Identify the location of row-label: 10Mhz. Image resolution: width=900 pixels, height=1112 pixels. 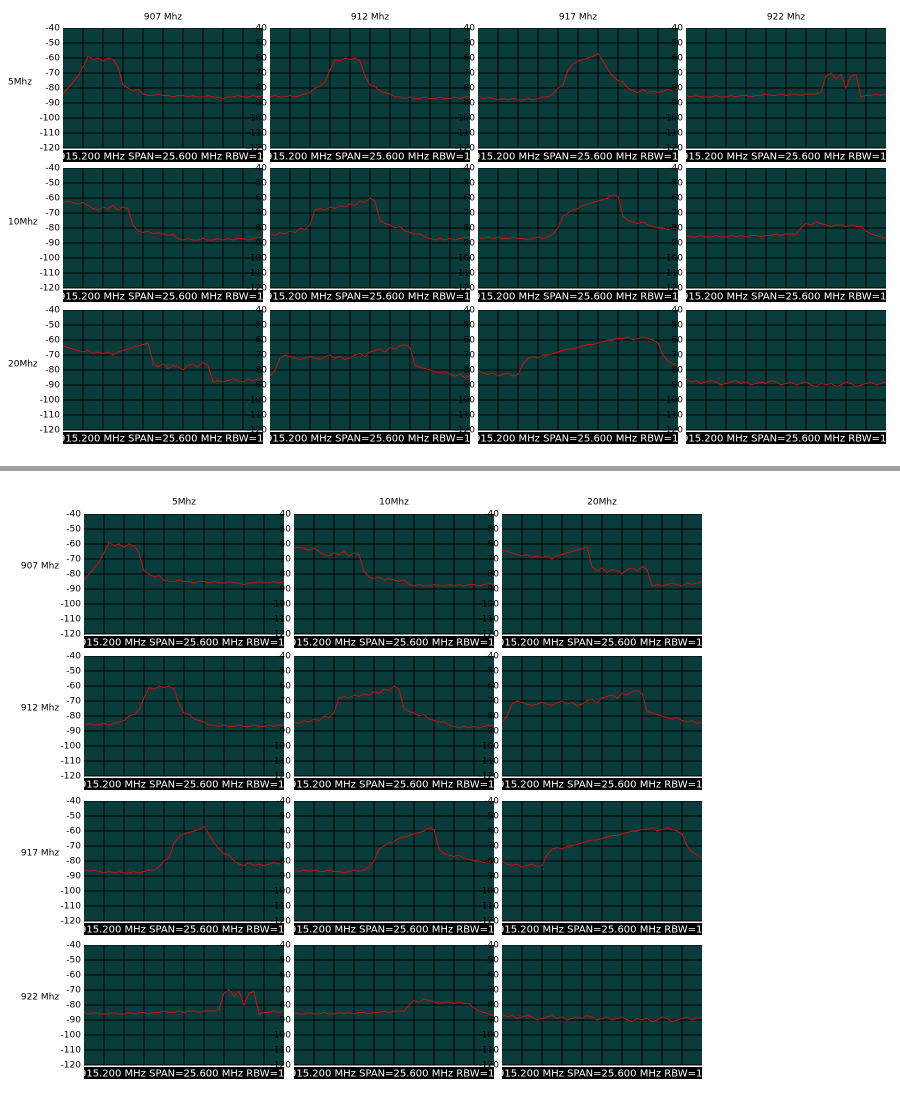
(23, 223).